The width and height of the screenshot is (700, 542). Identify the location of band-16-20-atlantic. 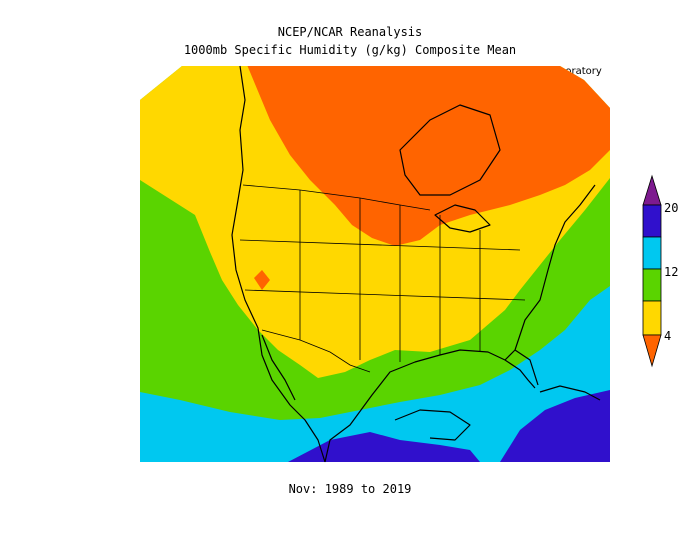
(555, 426).